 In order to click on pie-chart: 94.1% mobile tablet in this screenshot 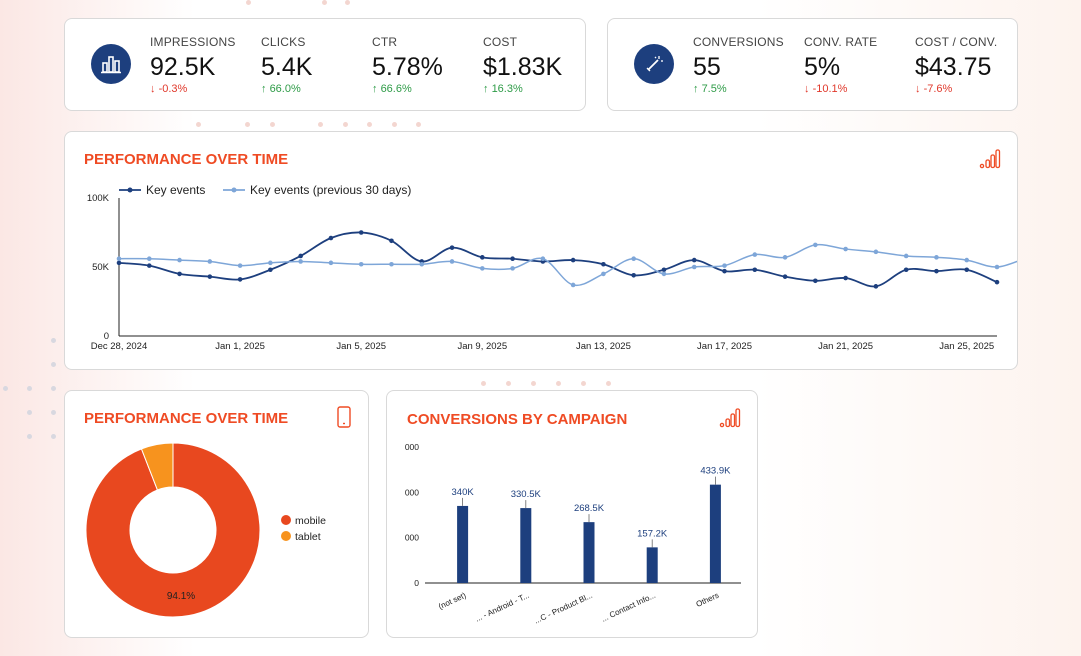, I will do `click(205, 530)`.